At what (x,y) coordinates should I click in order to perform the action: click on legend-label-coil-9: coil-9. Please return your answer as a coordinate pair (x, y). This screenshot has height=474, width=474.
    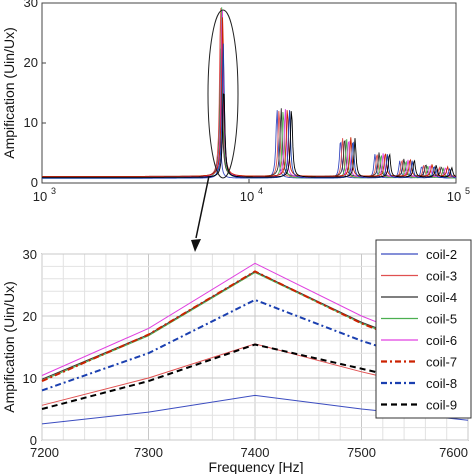
    Looking at the image, I should click on (441, 405).